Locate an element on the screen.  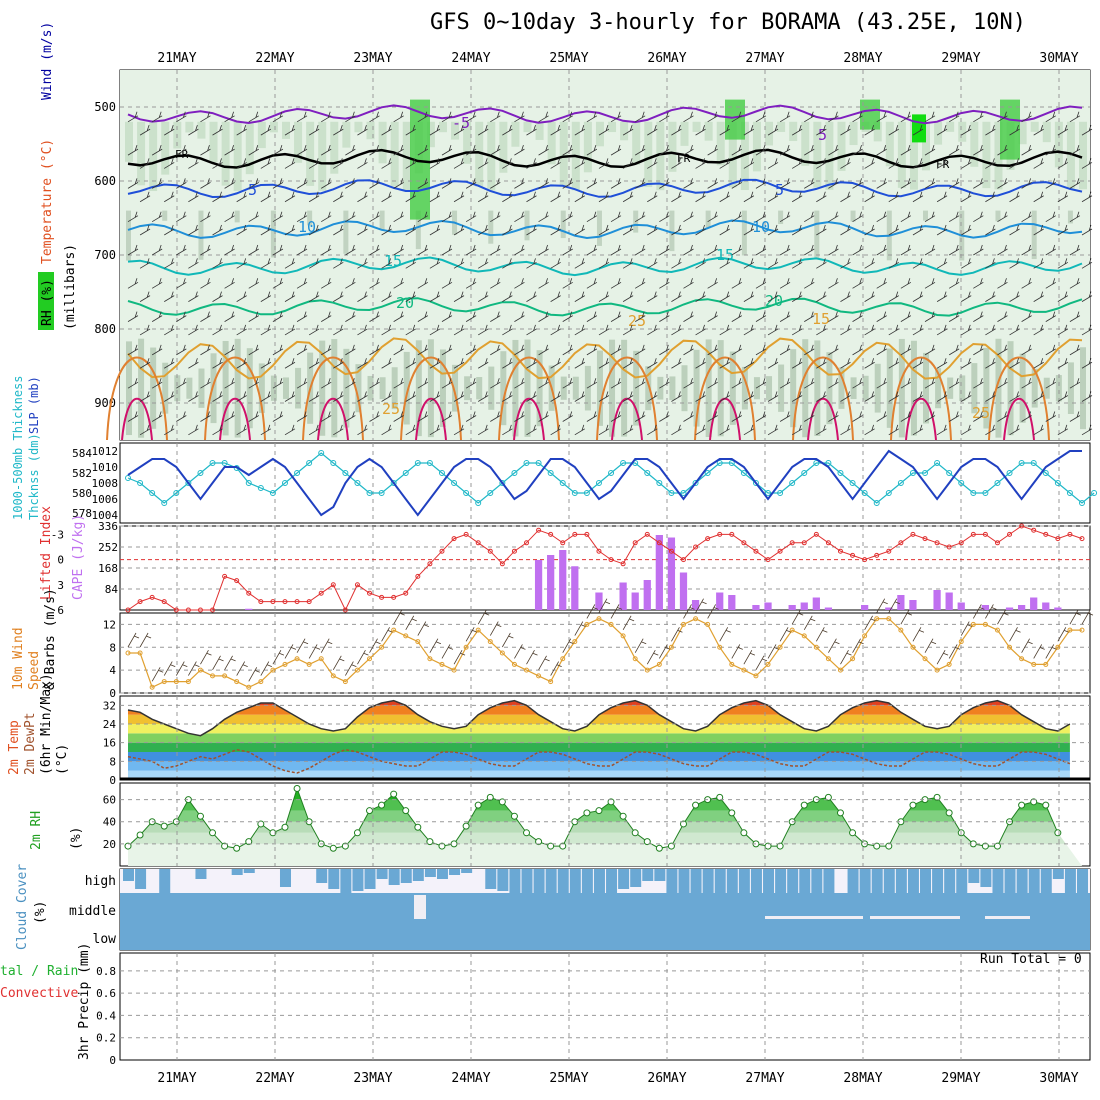
day-label-top: 26MAY is located at coordinates (666, 58).